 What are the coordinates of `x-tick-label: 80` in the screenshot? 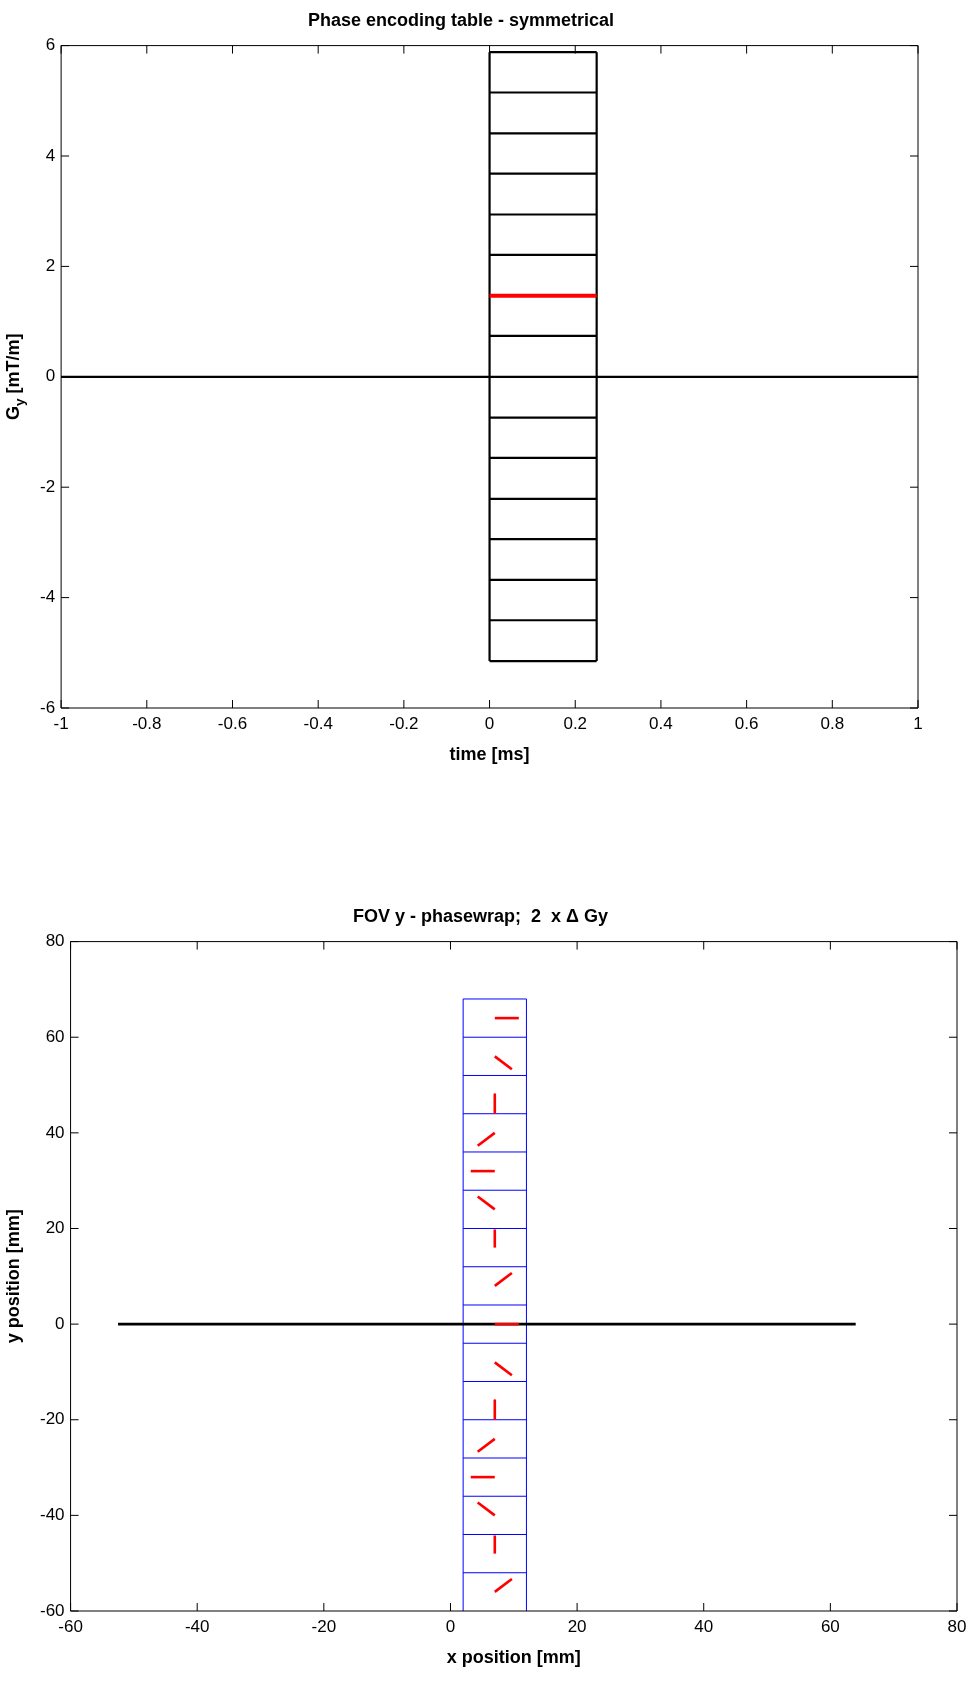 It's located at (957, 1626).